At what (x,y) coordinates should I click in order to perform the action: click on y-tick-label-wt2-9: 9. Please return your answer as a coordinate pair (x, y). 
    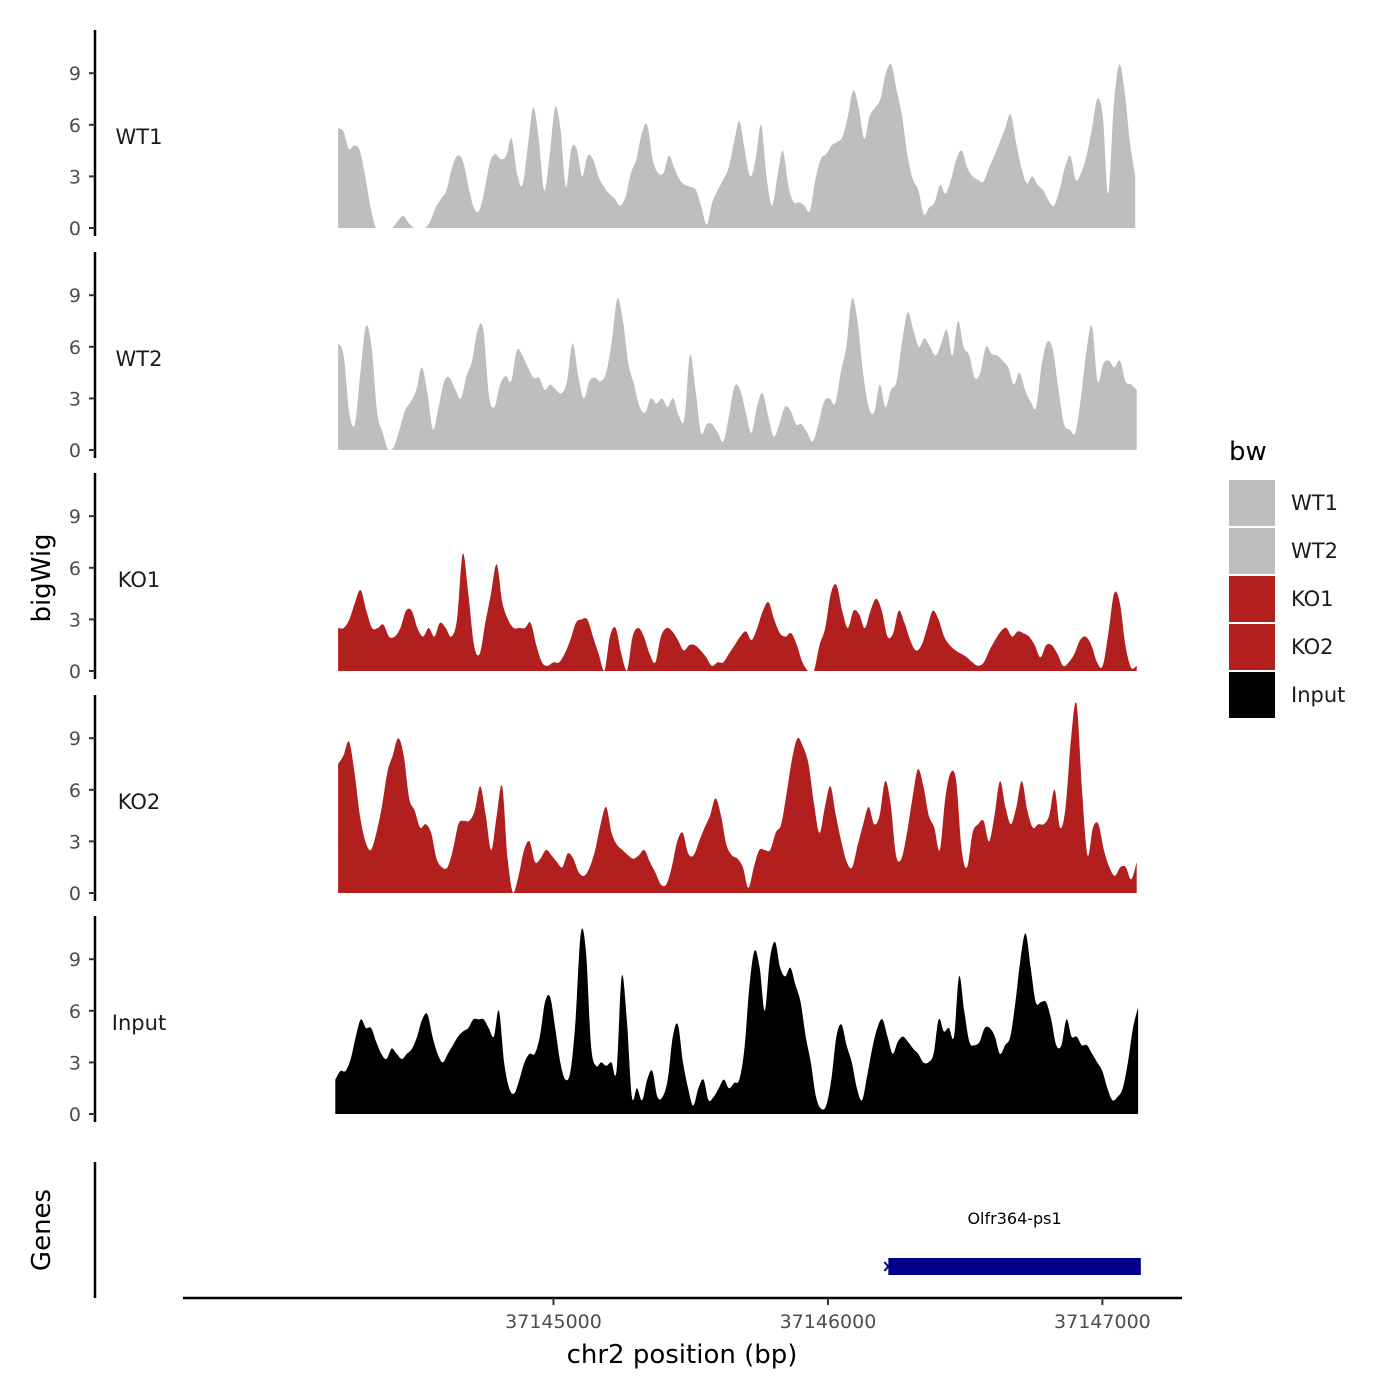
    Looking at the image, I should click on (75, 296).